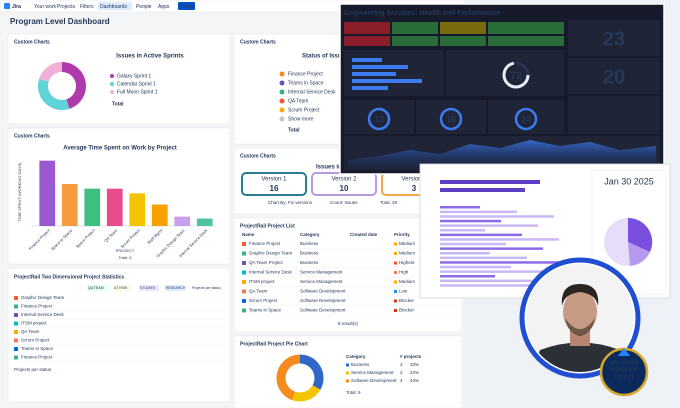 Image resolution: width=680 pixels, height=408 pixels. I want to click on project-name: QA Team, so click(258, 291).